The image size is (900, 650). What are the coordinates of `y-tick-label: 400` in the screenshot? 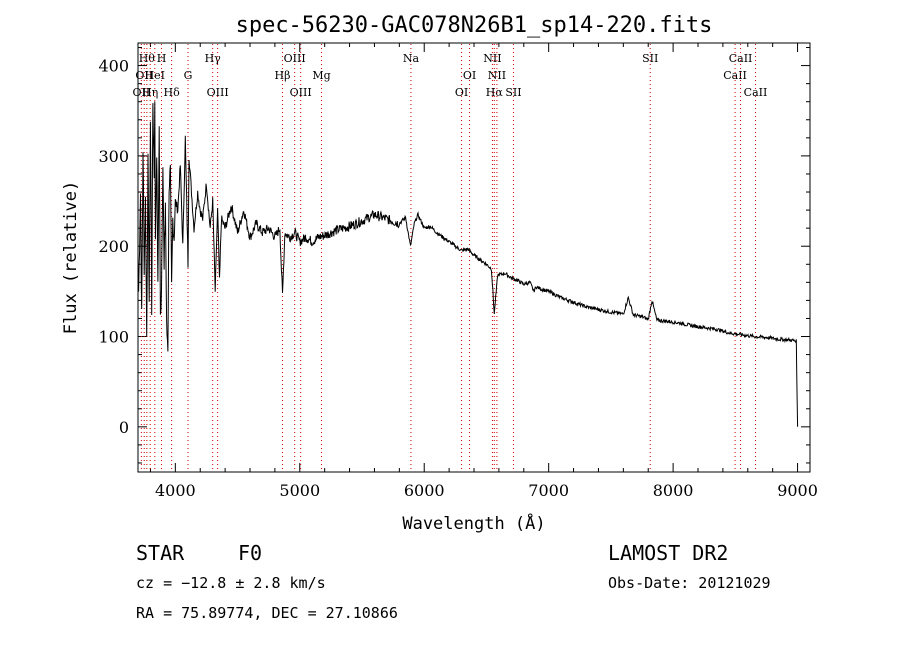 It's located at (113, 66).